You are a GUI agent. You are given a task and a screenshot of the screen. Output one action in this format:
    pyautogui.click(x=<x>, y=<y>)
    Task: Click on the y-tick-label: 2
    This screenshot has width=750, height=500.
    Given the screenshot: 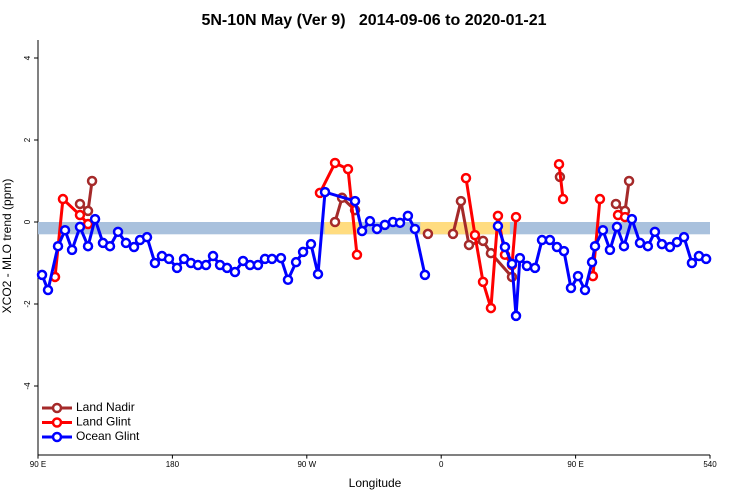 What is the action you would take?
    pyautogui.click(x=27, y=139)
    